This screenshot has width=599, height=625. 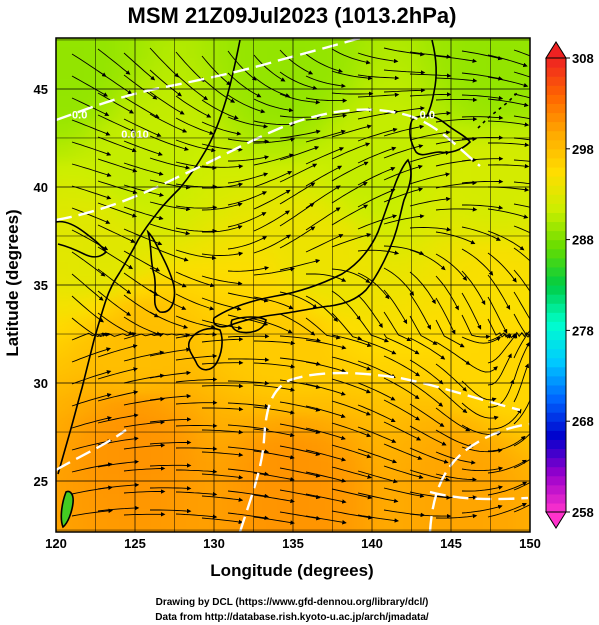 What do you see at coordinates (12, 282) in the screenshot?
I see `y-axis-label: Latitude (degrees)` at bounding box center [12, 282].